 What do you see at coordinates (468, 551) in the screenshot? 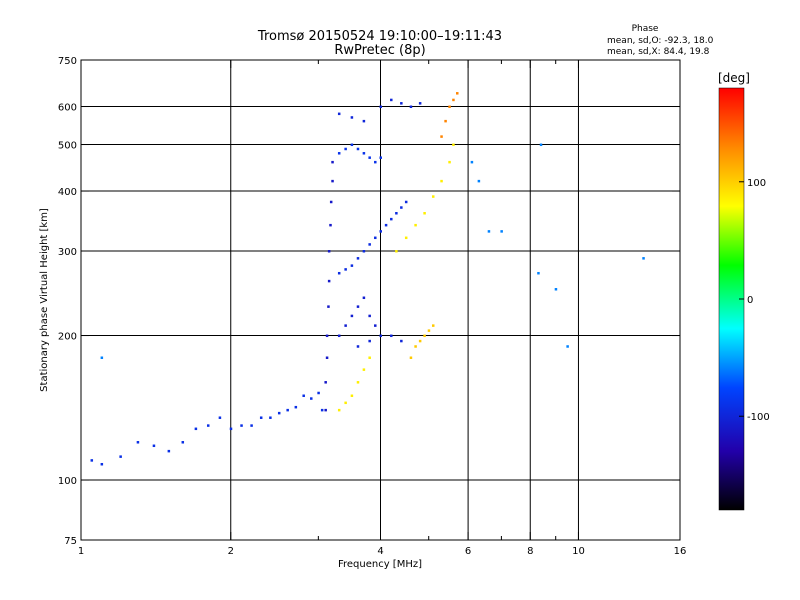
I see `x-tick-label: 6` at bounding box center [468, 551].